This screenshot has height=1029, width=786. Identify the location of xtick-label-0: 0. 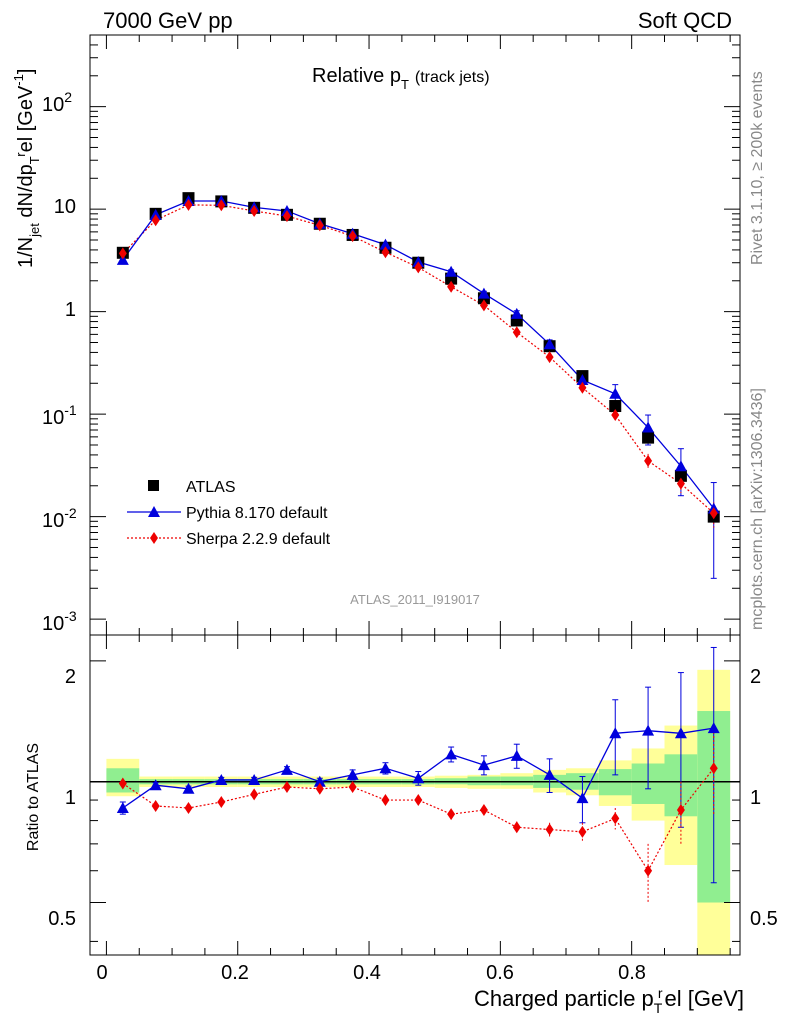
(101, 973).